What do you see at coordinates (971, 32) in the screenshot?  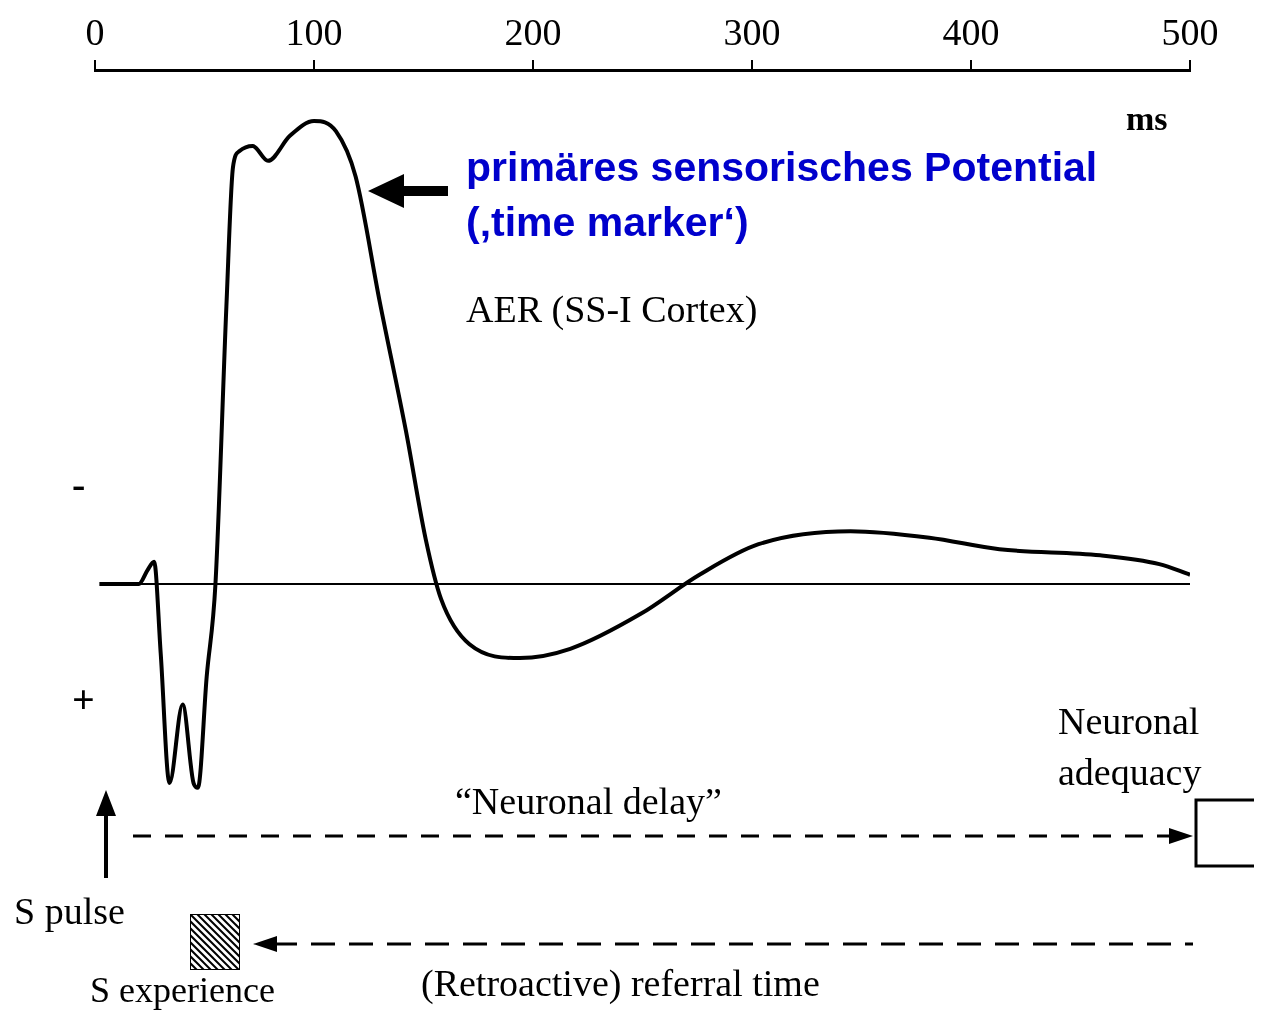 I see `x-tick-label: 400` at bounding box center [971, 32].